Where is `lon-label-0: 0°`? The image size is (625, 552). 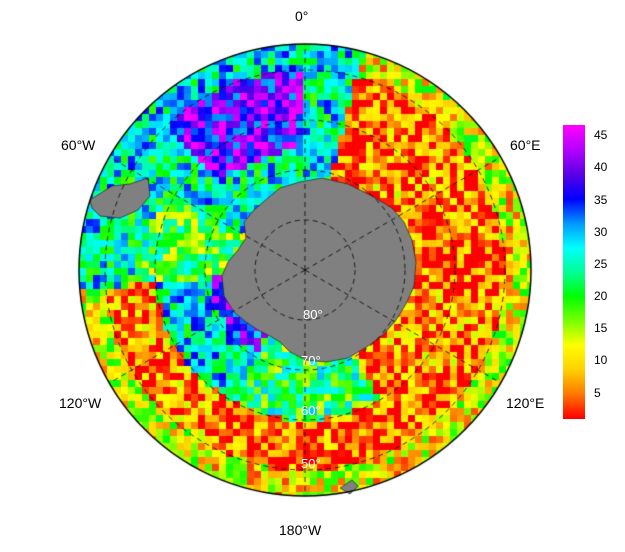
lon-label-0: 0° is located at coordinates (302, 16).